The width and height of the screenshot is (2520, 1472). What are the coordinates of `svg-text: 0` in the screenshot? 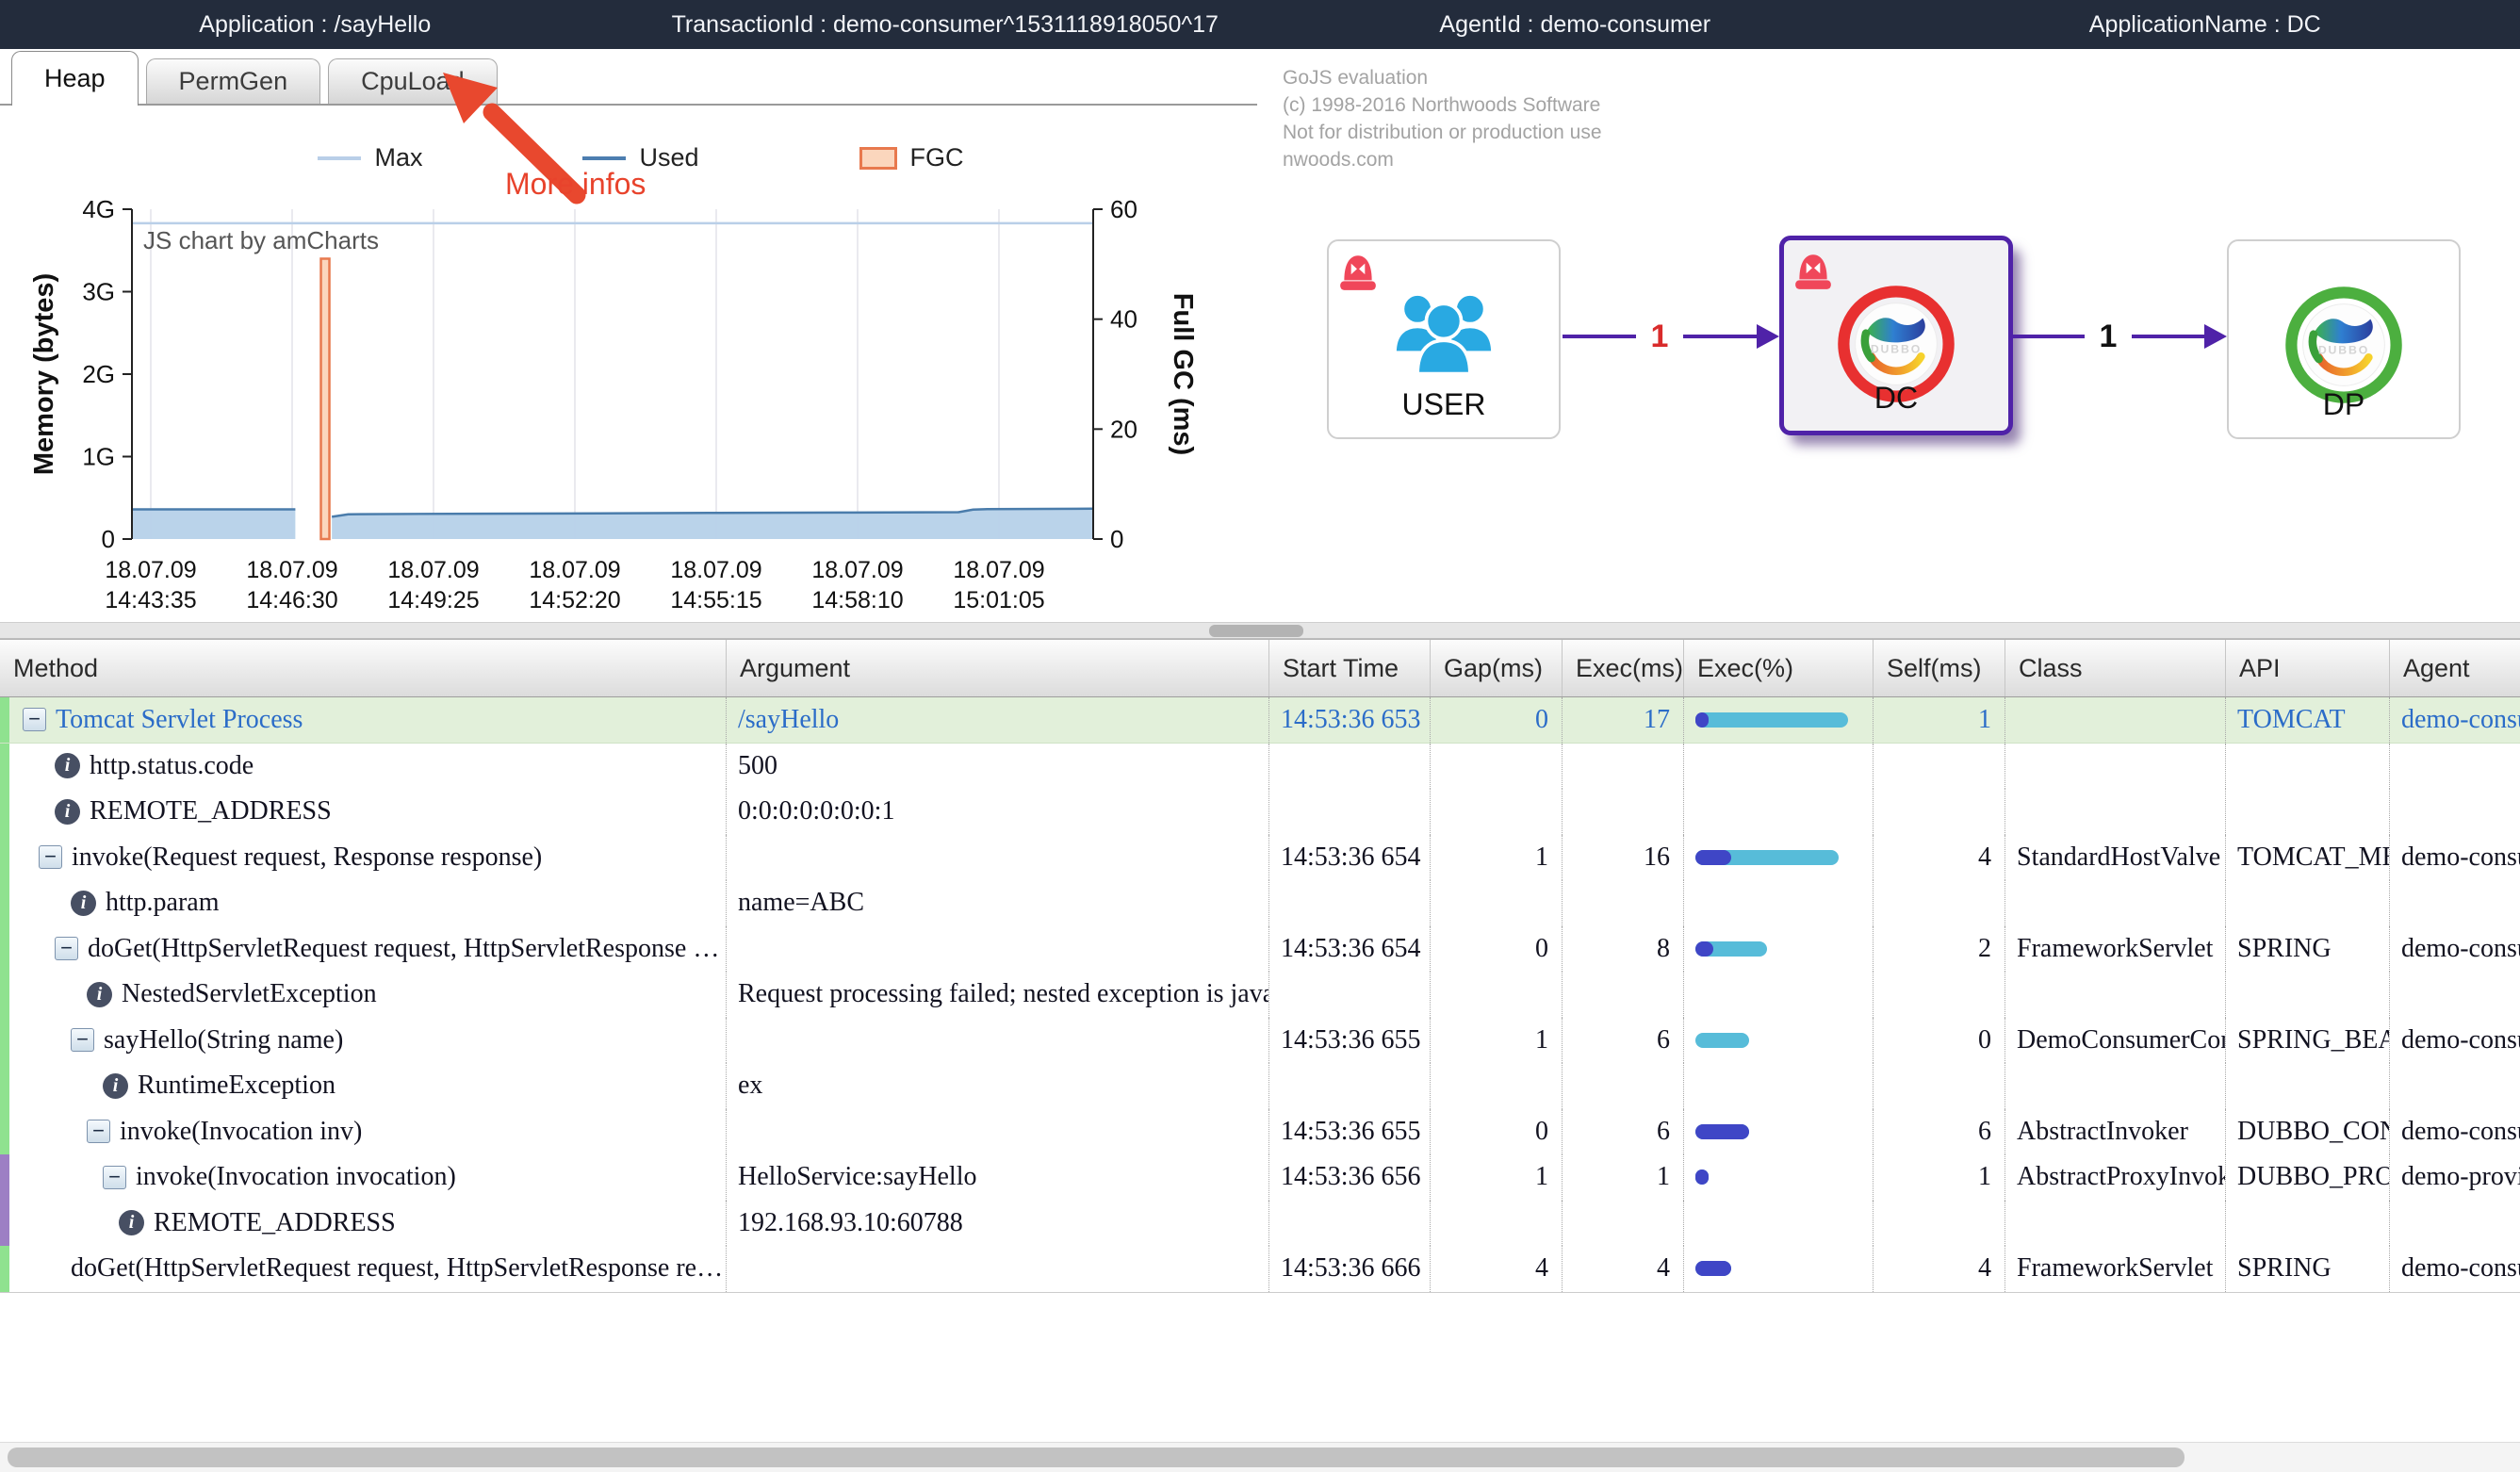 It's located at (1116, 539).